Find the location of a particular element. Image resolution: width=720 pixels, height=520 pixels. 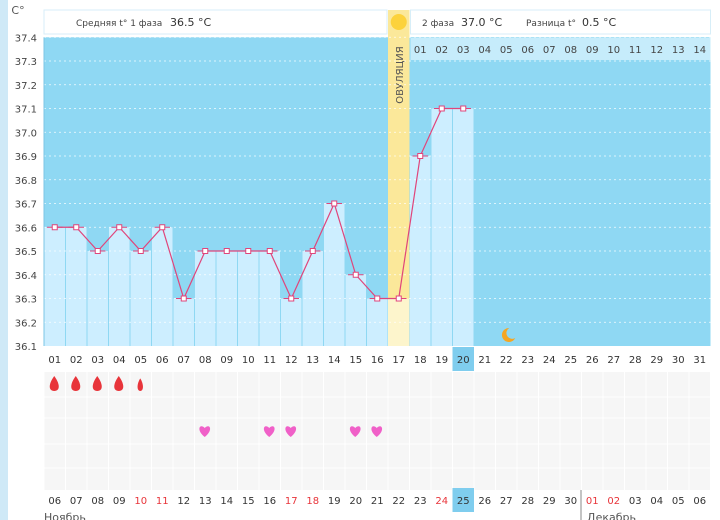

cycle-day-label: 08 is located at coordinates (205, 360).